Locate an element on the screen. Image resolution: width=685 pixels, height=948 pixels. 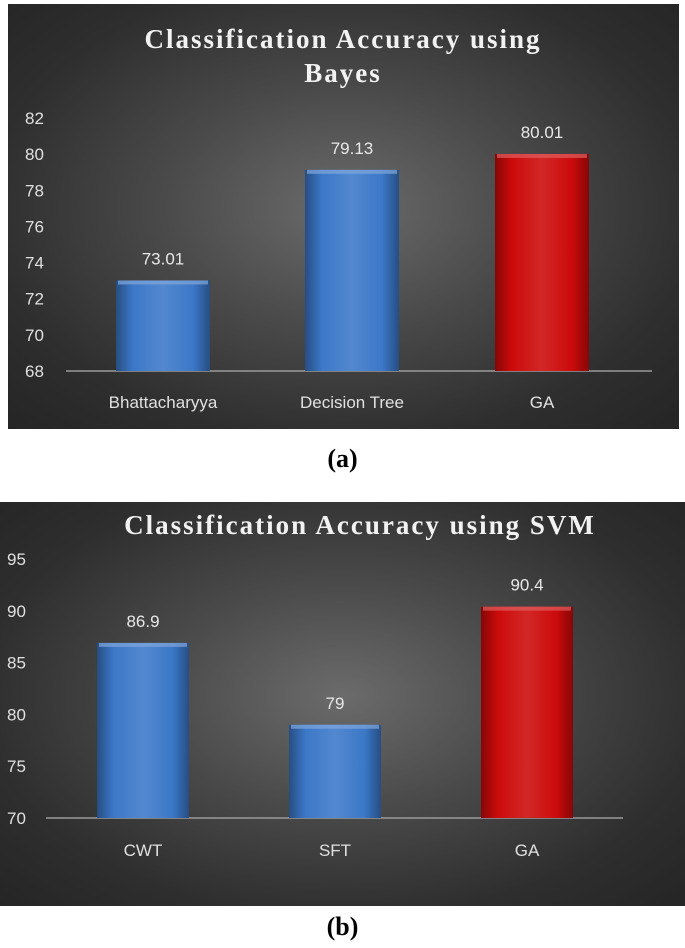
y-tick-label: 75 is located at coordinates (16, 766).